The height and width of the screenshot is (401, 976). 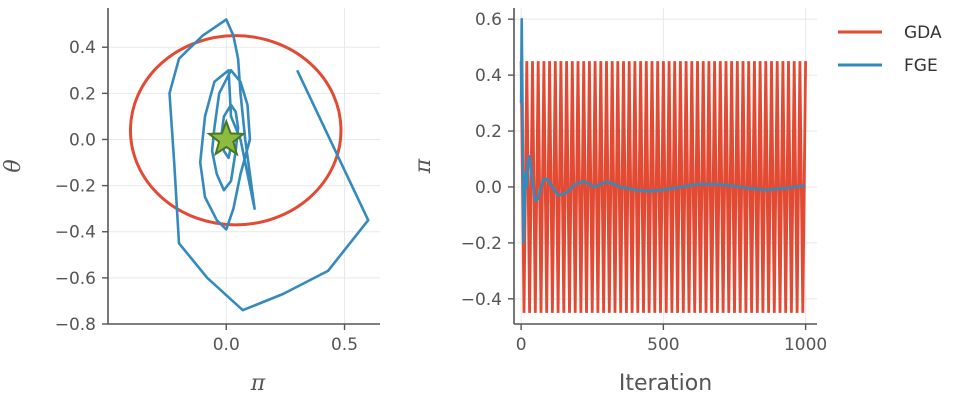 I want to click on x-tick-label: 1000, so click(x=805, y=345).